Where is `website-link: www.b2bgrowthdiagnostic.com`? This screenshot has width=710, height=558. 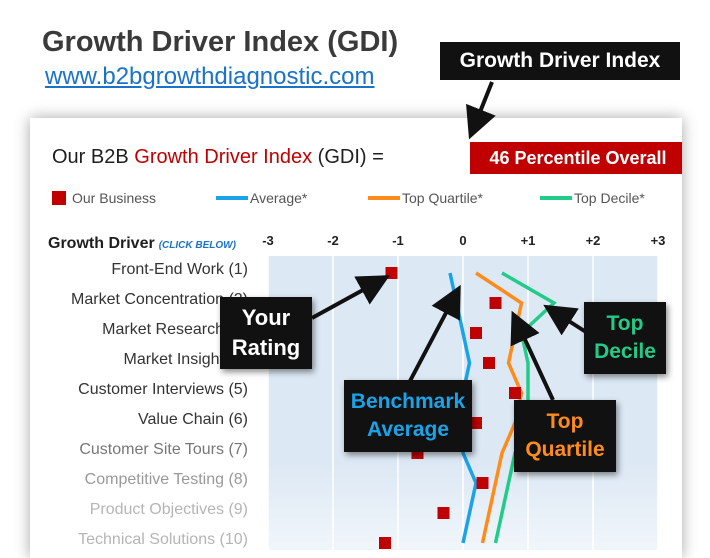 website-link: www.b2bgrowthdiagnostic.com is located at coordinates (210, 76).